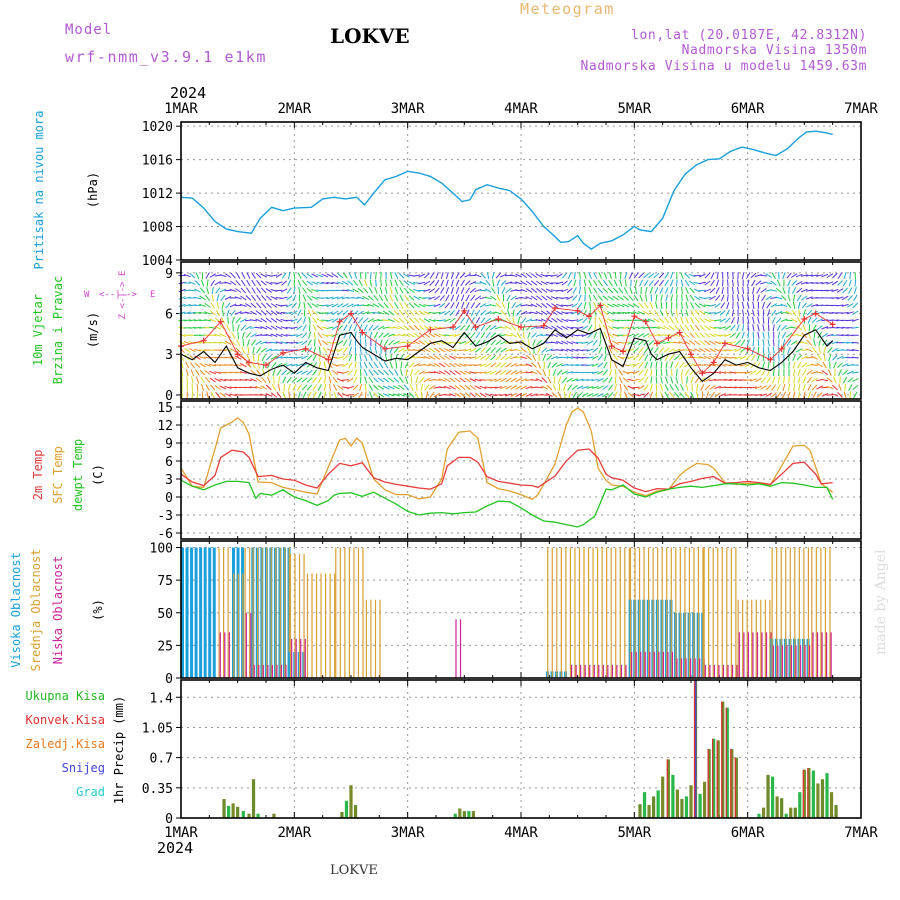 This screenshot has width=900, height=900. Describe the element at coordinates (205, 612) in the screenshot. I see `high-cloud-bar` at that location.